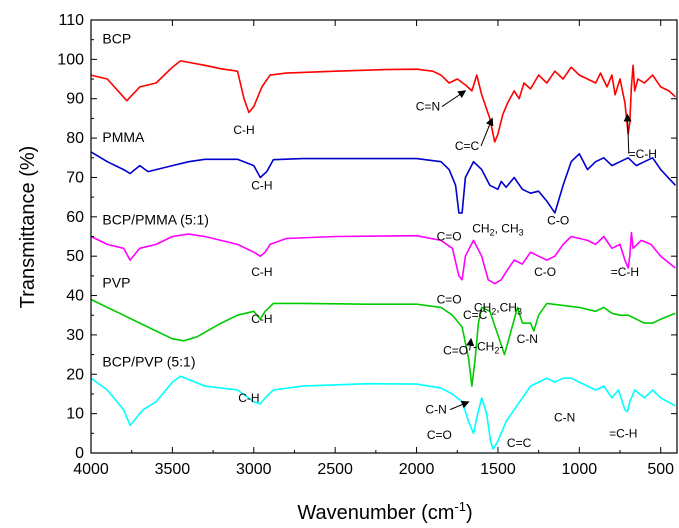  What do you see at coordinates (173, 469) in the screenshot?
I see `x-tick-label: 3500` at bounding box center [173, 469].